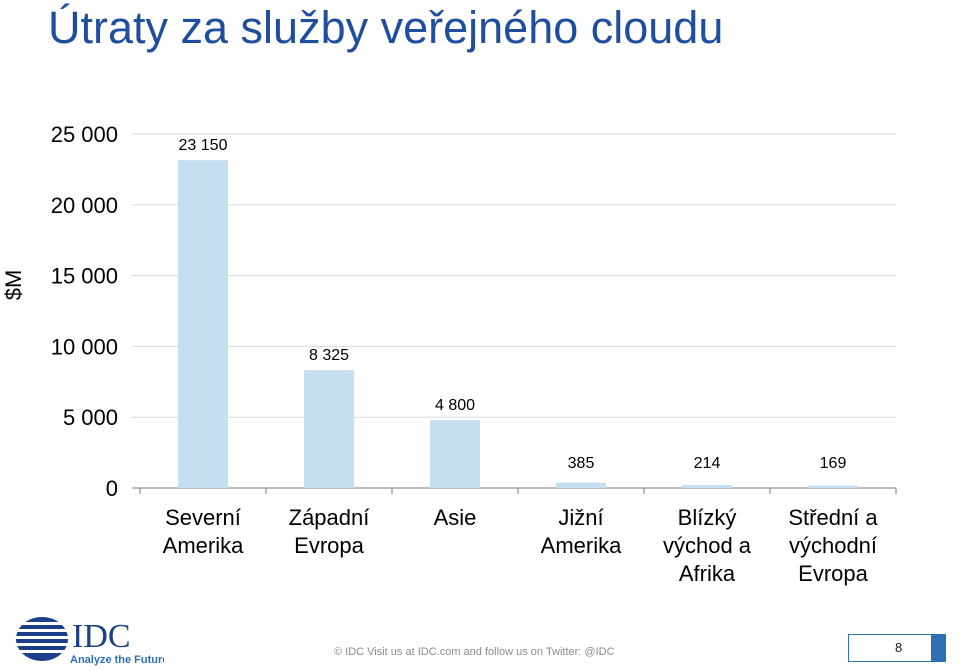  Describe the element at coordinates (455, 405) in the screenshot. I see `data-label: 4 800` at that location.